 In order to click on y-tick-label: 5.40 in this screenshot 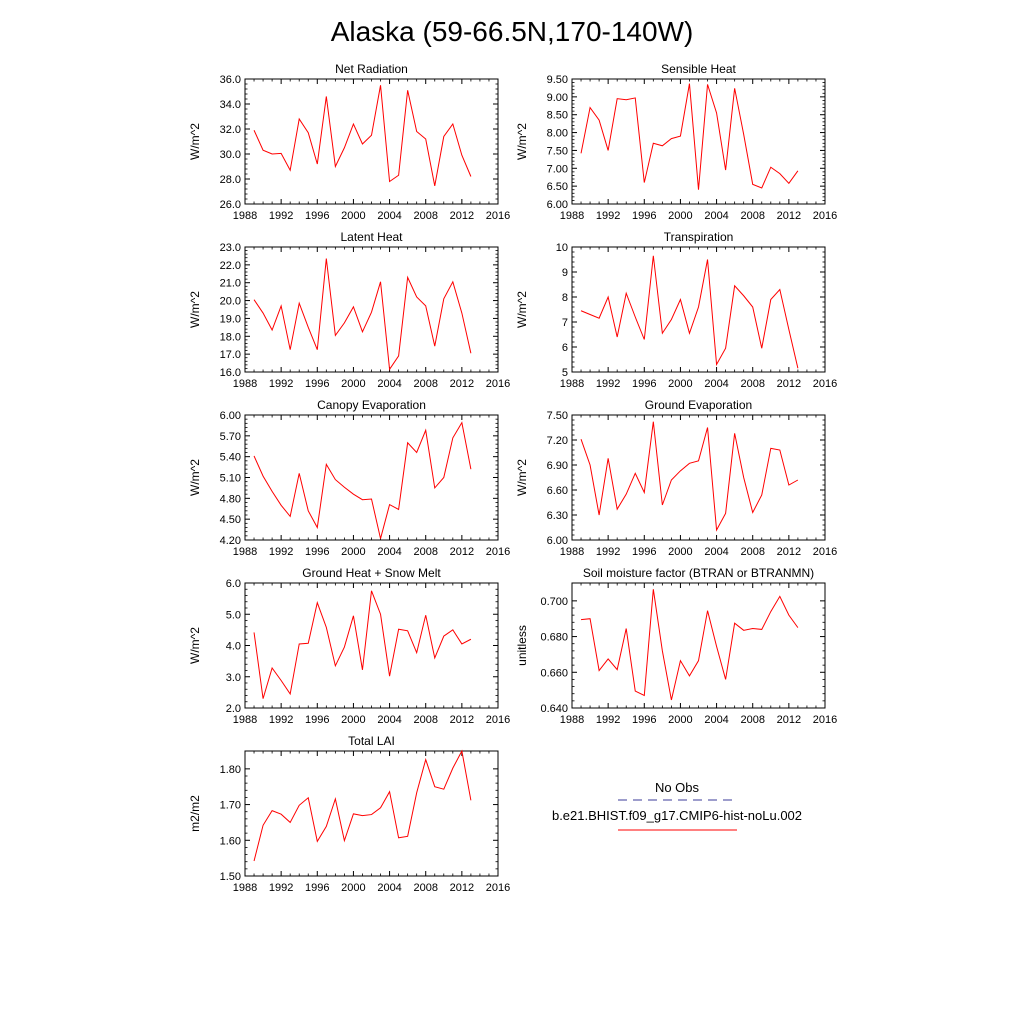, I will do `click(230, 458)`.